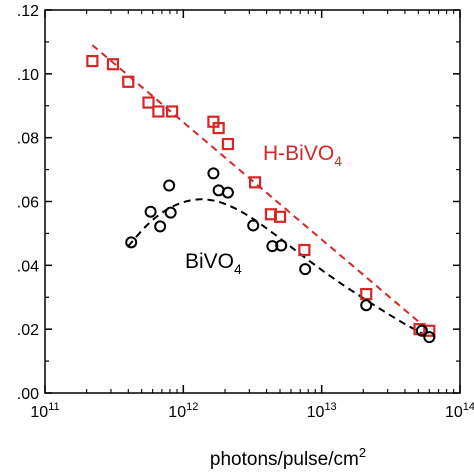 This screenshot has height=474, width=474. Describe the element at coordinates (284, 459) in the screenshot. I see `x-axis-title-text: photons/pulse/cm` at that location.